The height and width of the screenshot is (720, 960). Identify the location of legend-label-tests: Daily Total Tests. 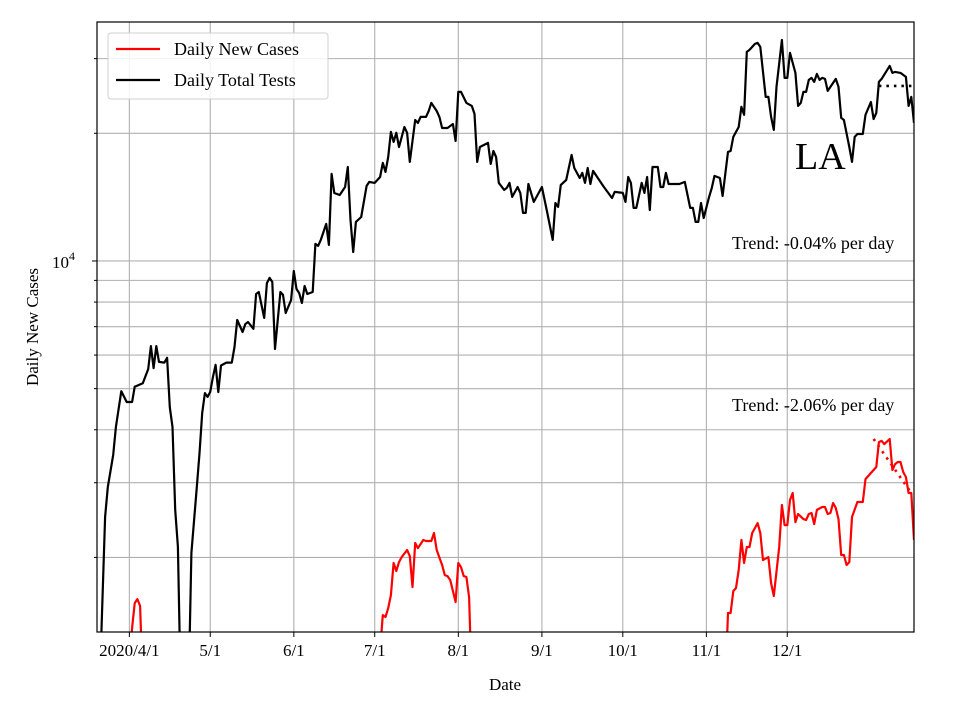
(235, 80).